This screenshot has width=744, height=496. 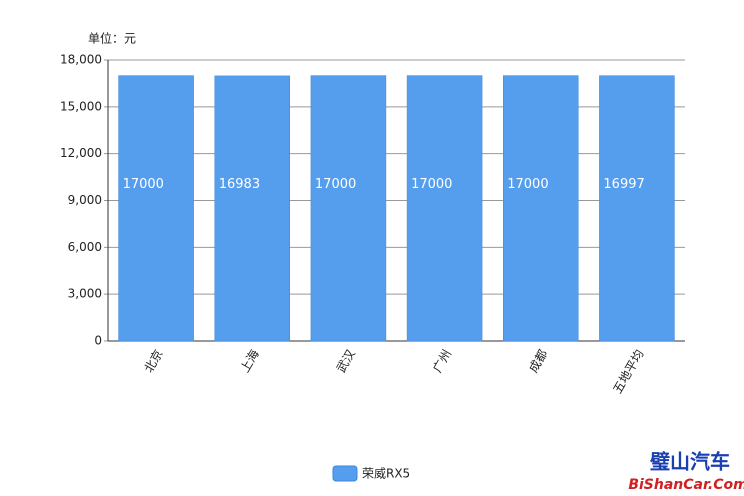 What do you see at coordinates (690, 462) in the screenshot?
I see `watermark-name: 璧山汽车` at bounding box center [690, 462].